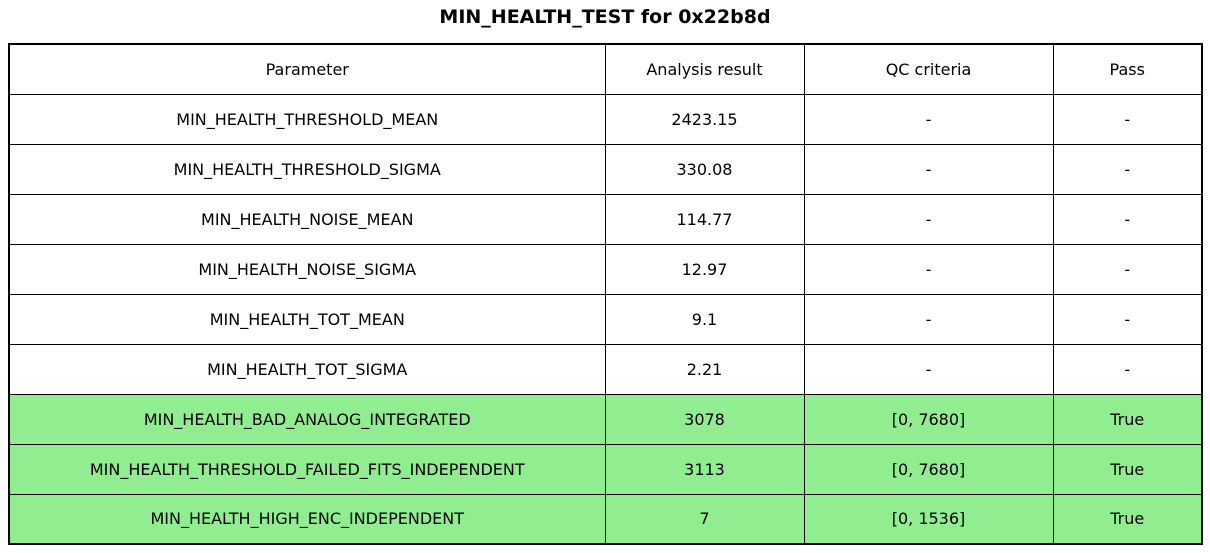 Image resolution: width=1210 pixels, height=553 pixels. What do you see at coordinates (307, 269) in the screenshot?
I see `parameter-cell: MIN_HEALTH_NOISE_SIGMA` at bounding box center [307, 269].